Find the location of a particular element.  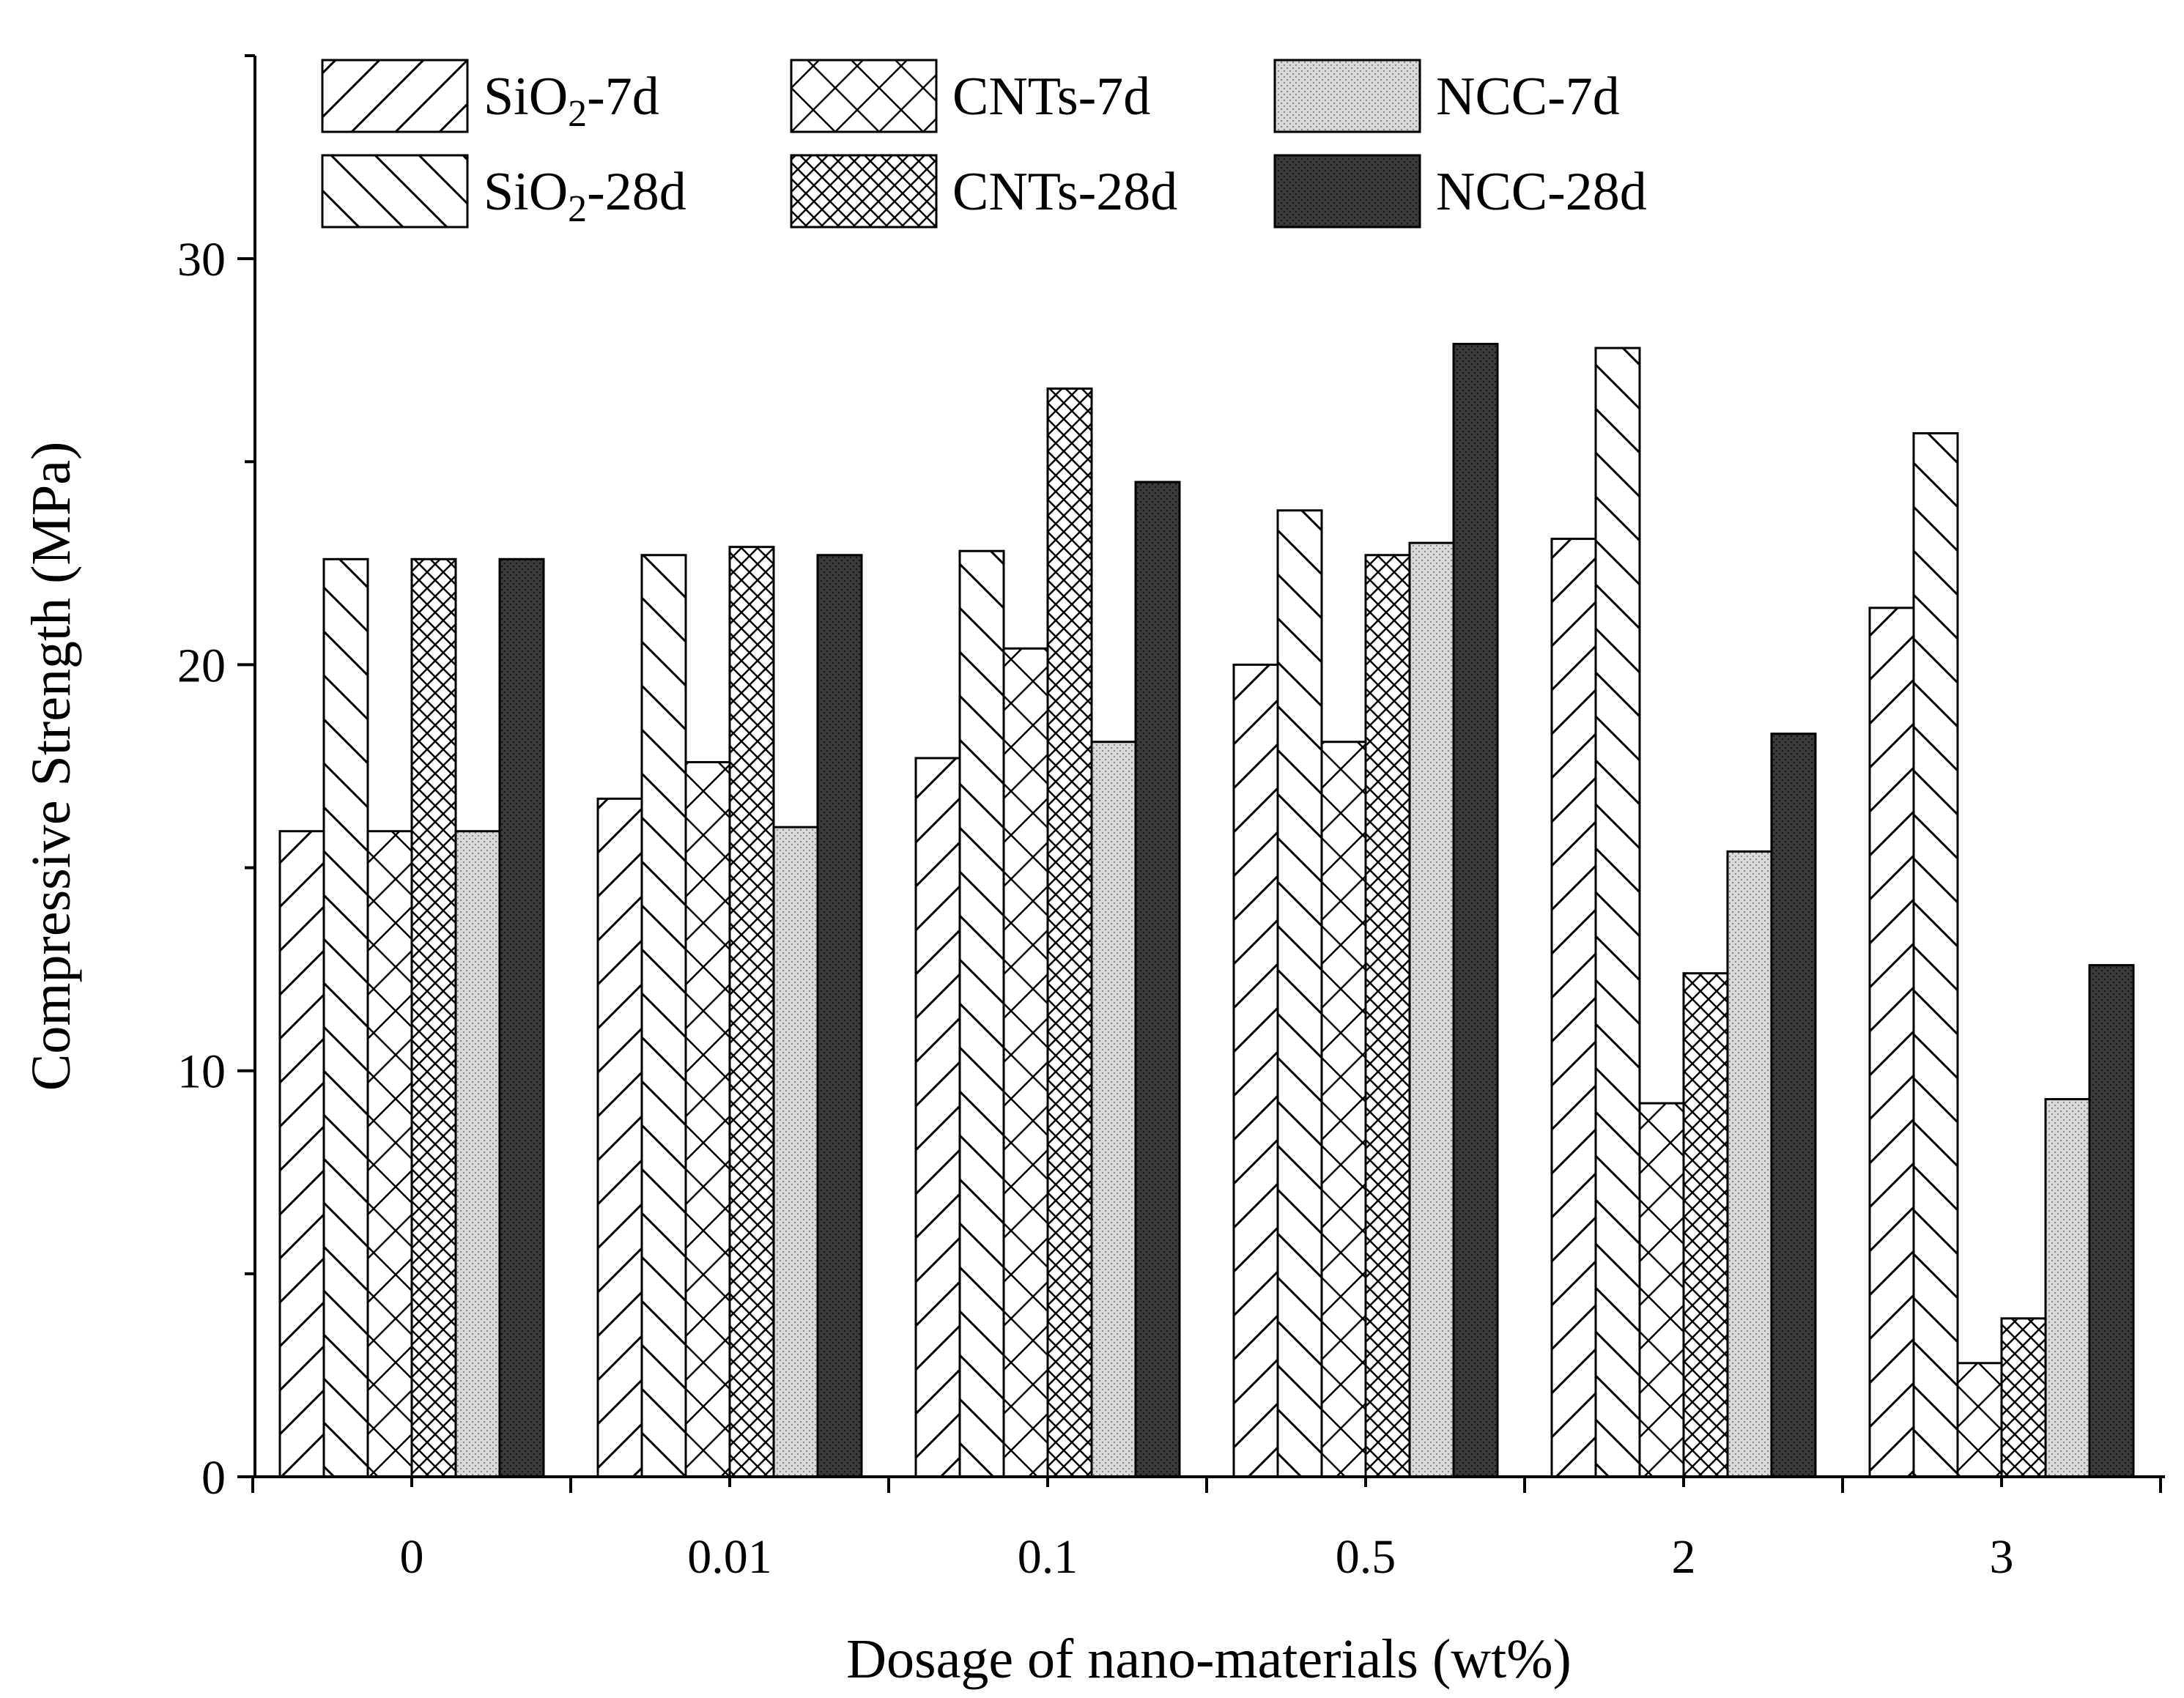

x-tick-label: 0.01 is located at coordinates (730, 1557).